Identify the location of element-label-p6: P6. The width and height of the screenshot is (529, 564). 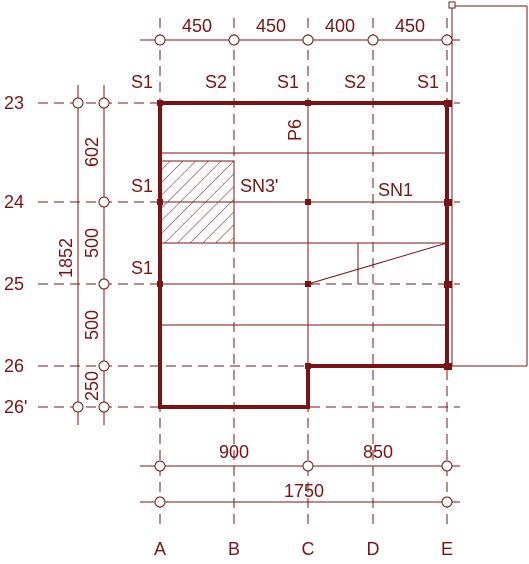
(295, 130).